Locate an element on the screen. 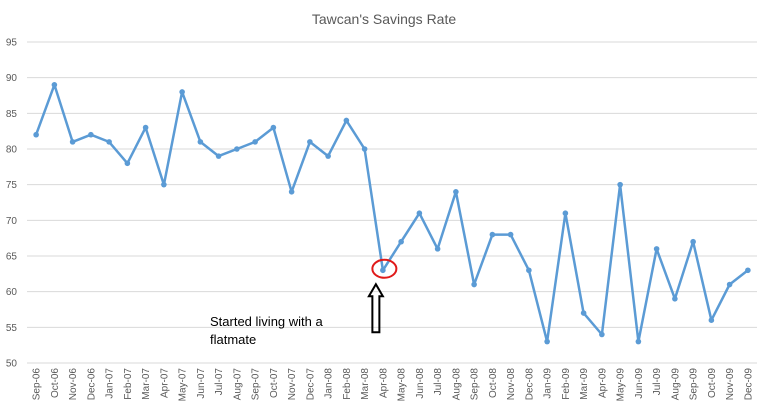 Image resolution: width=768 pixels, height=409 pixels. y-tick-label: 90 is located at coordinates (12, 78).